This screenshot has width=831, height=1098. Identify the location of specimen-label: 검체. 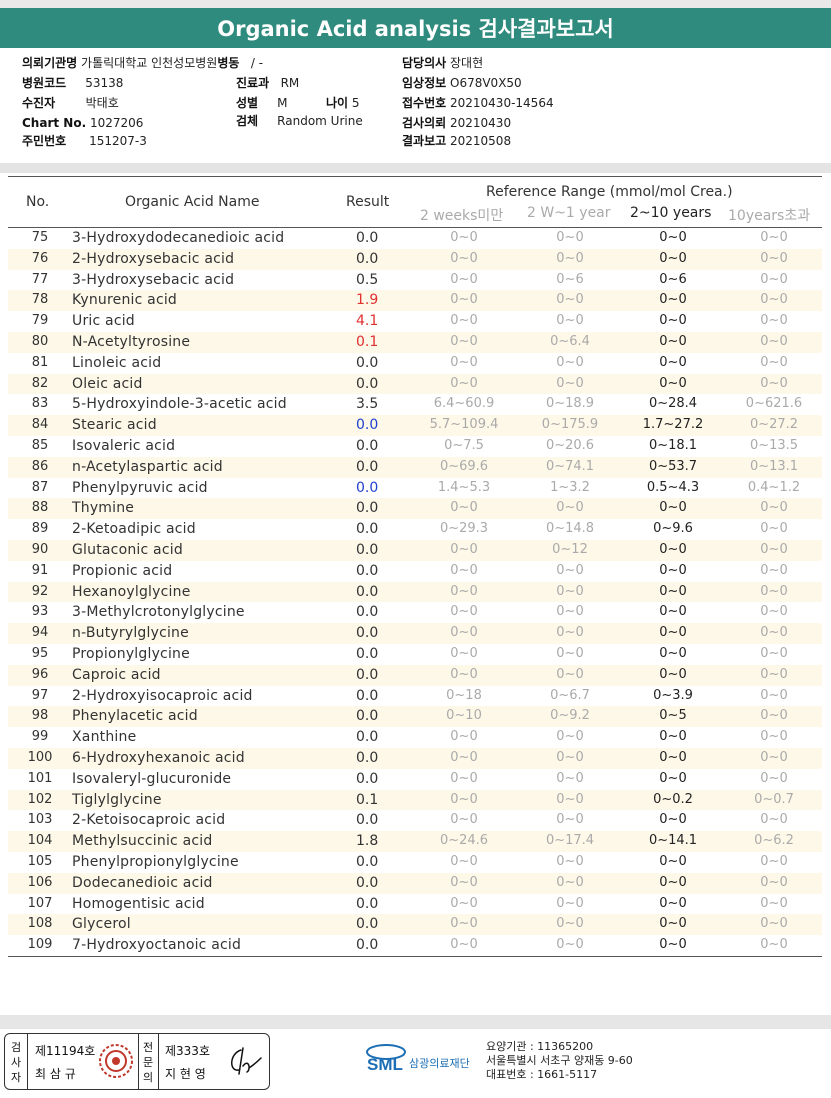
(247, 121).